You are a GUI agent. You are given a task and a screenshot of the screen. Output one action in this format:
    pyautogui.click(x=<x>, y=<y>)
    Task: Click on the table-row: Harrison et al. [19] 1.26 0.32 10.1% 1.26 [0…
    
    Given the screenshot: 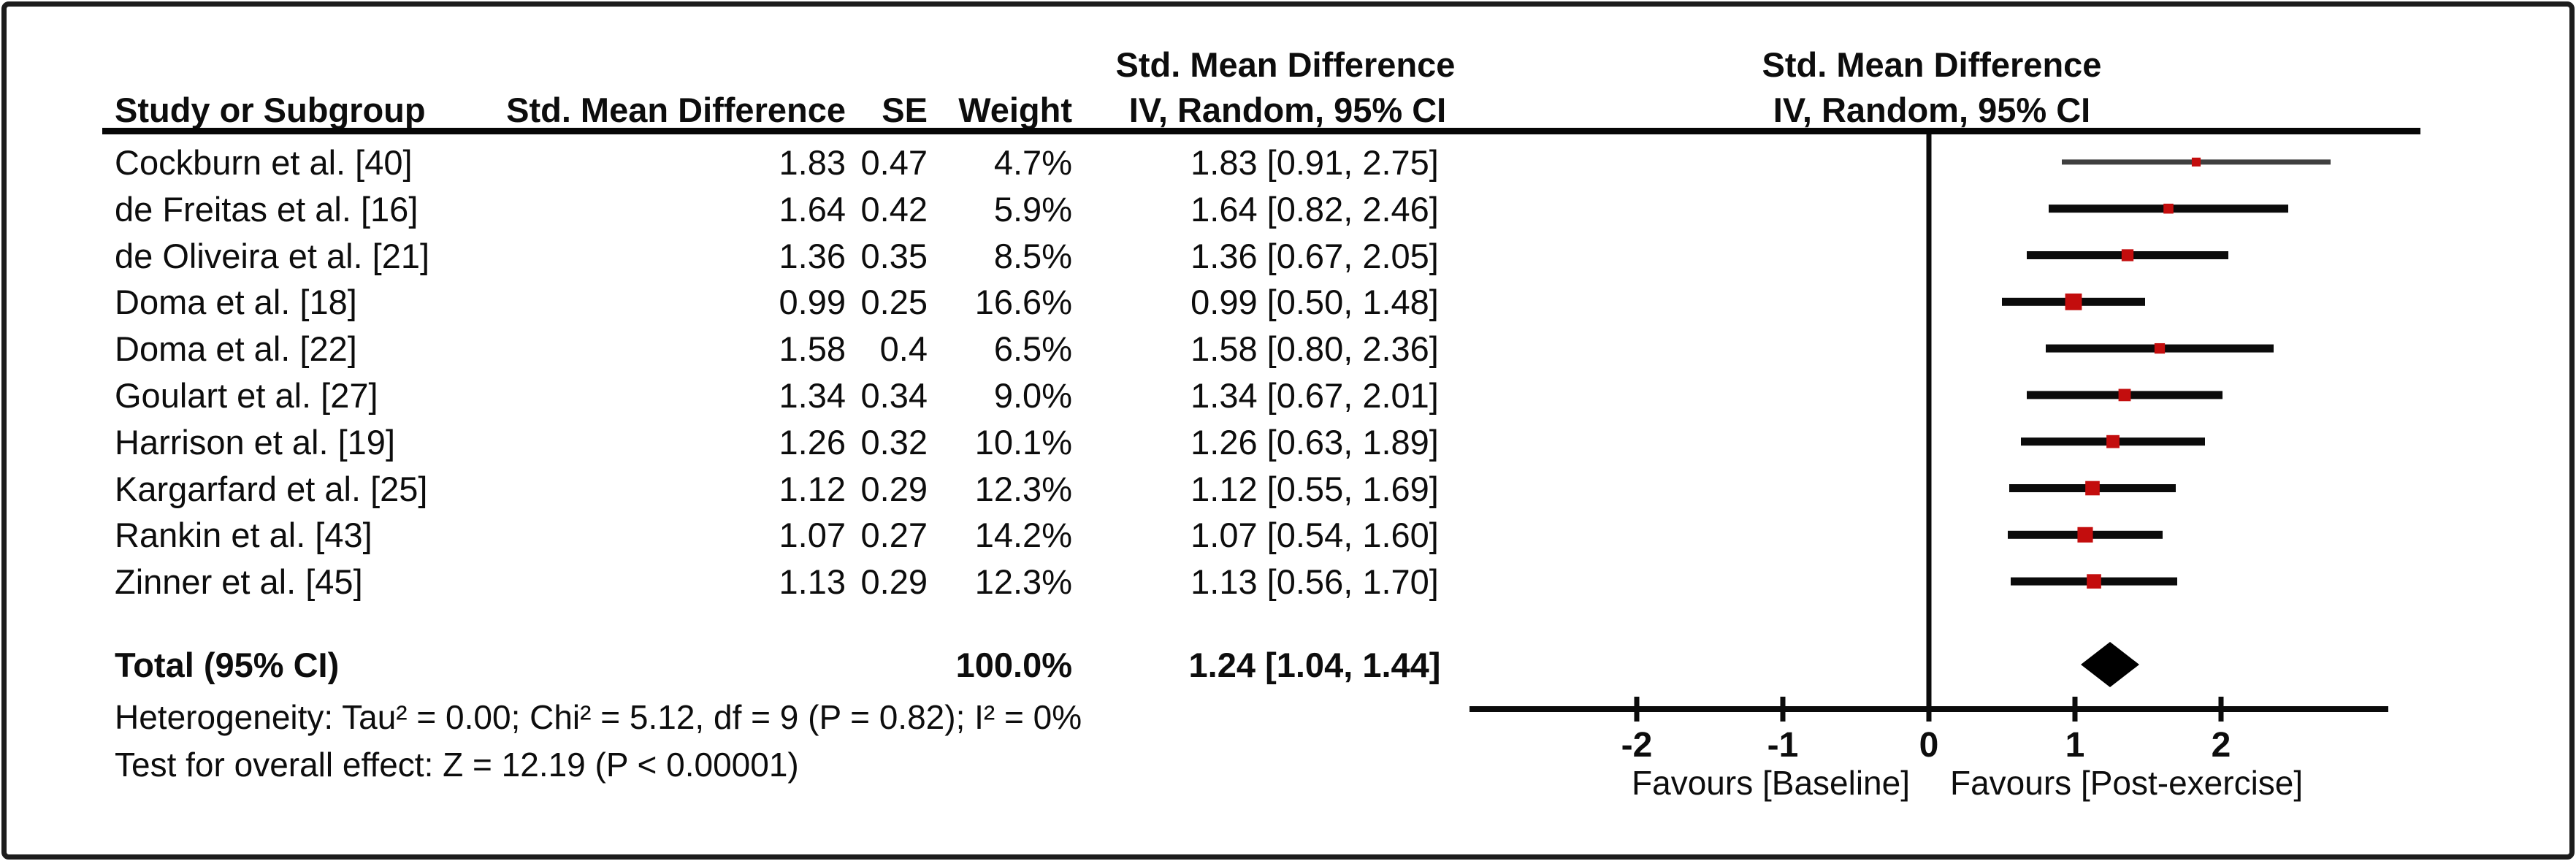 What is the action you would take?
    pyautogui.click(x=803, y=441)
    